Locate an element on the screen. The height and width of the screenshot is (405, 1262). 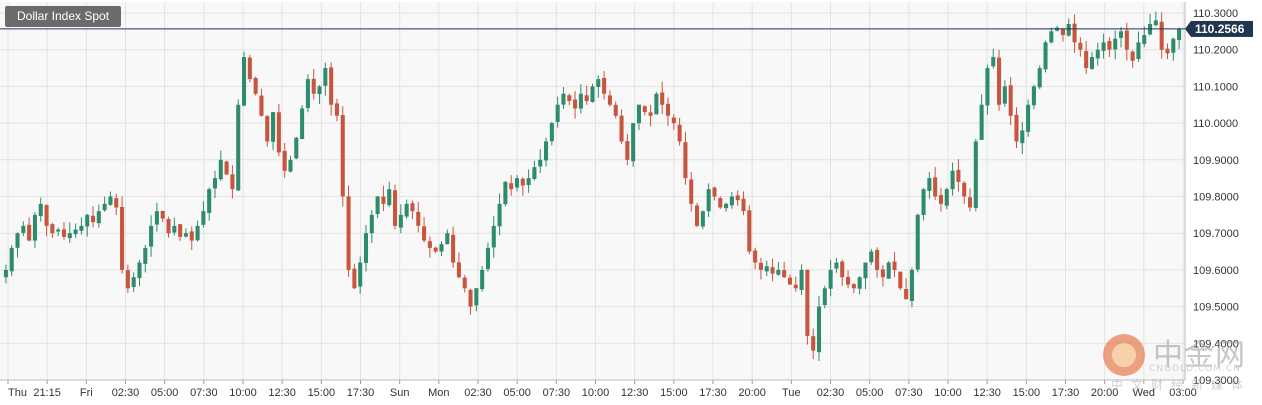
current-price-label: 110.2566 is located at coordinates (1220, 29).